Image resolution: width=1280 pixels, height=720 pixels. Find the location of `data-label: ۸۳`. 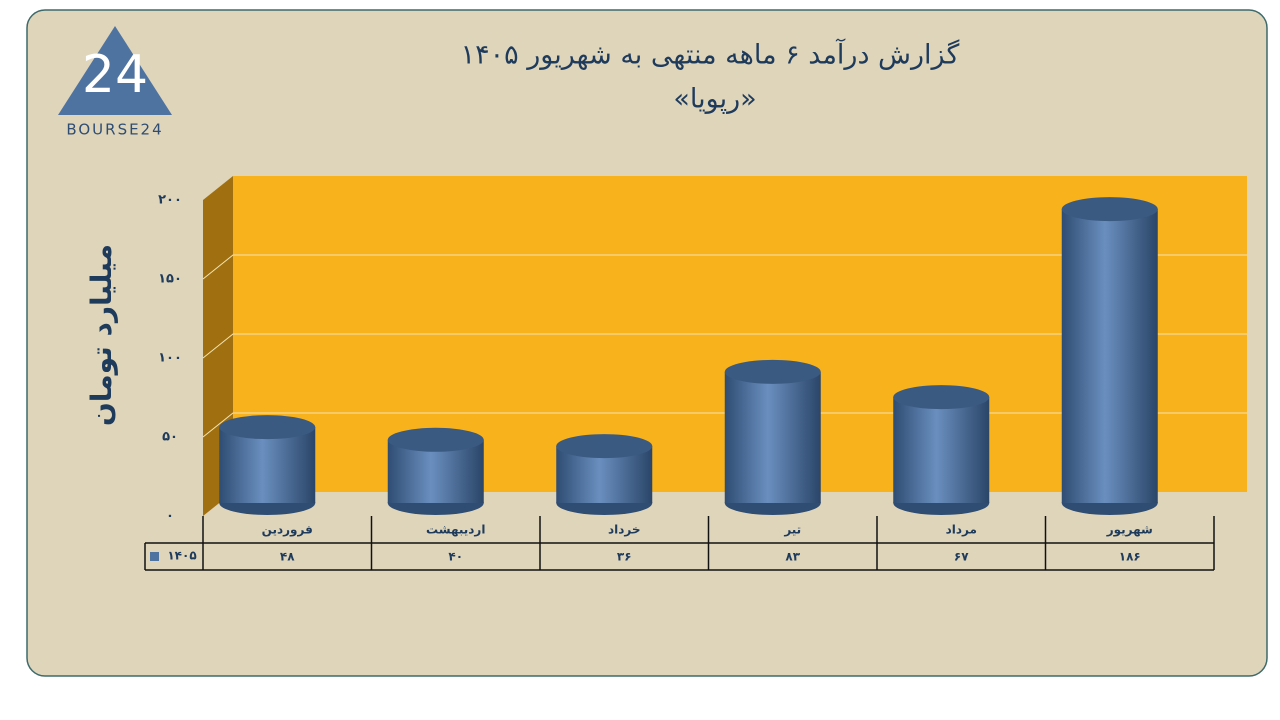

data-label: ۸۳ is located at coordinates (792, 557).